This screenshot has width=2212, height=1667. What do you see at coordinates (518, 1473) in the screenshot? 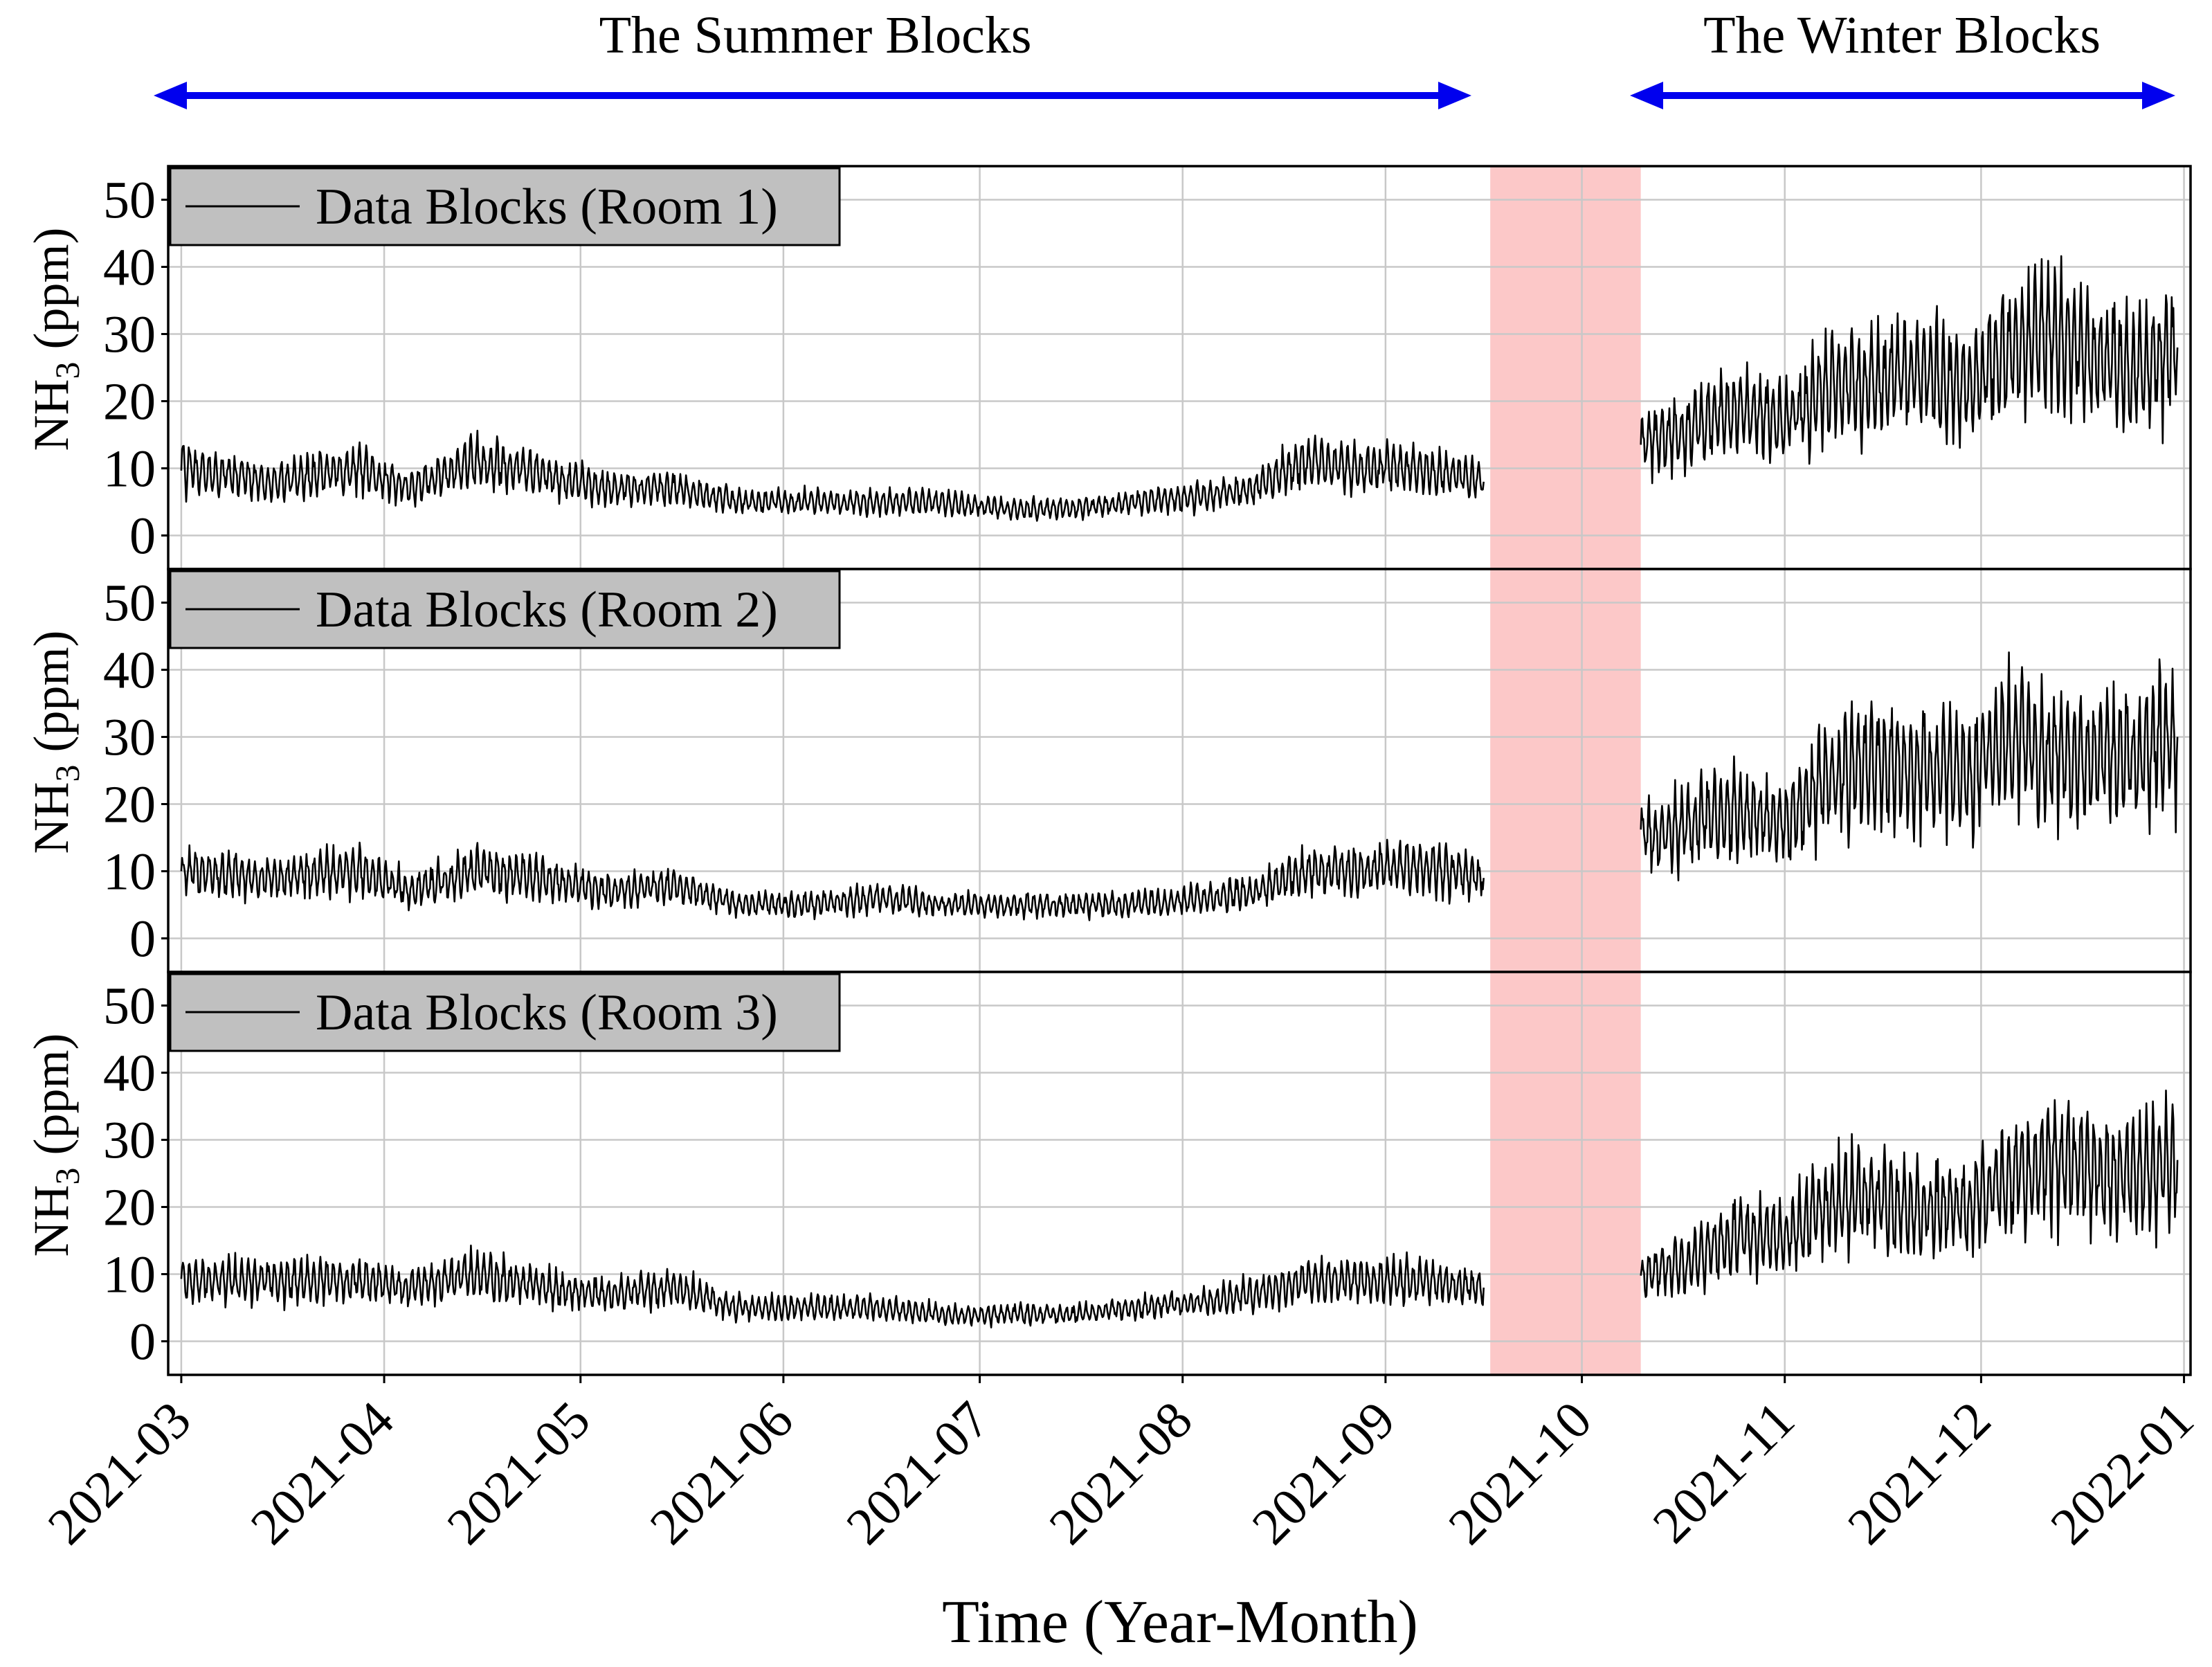
I see `x-tick-label: 2021-05` at bounding box center [518, 1473].